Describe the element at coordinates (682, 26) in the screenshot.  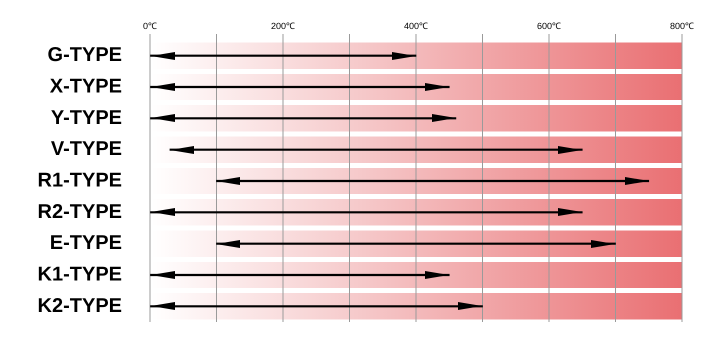
I see `x-tick-label: 800℃` at that location.